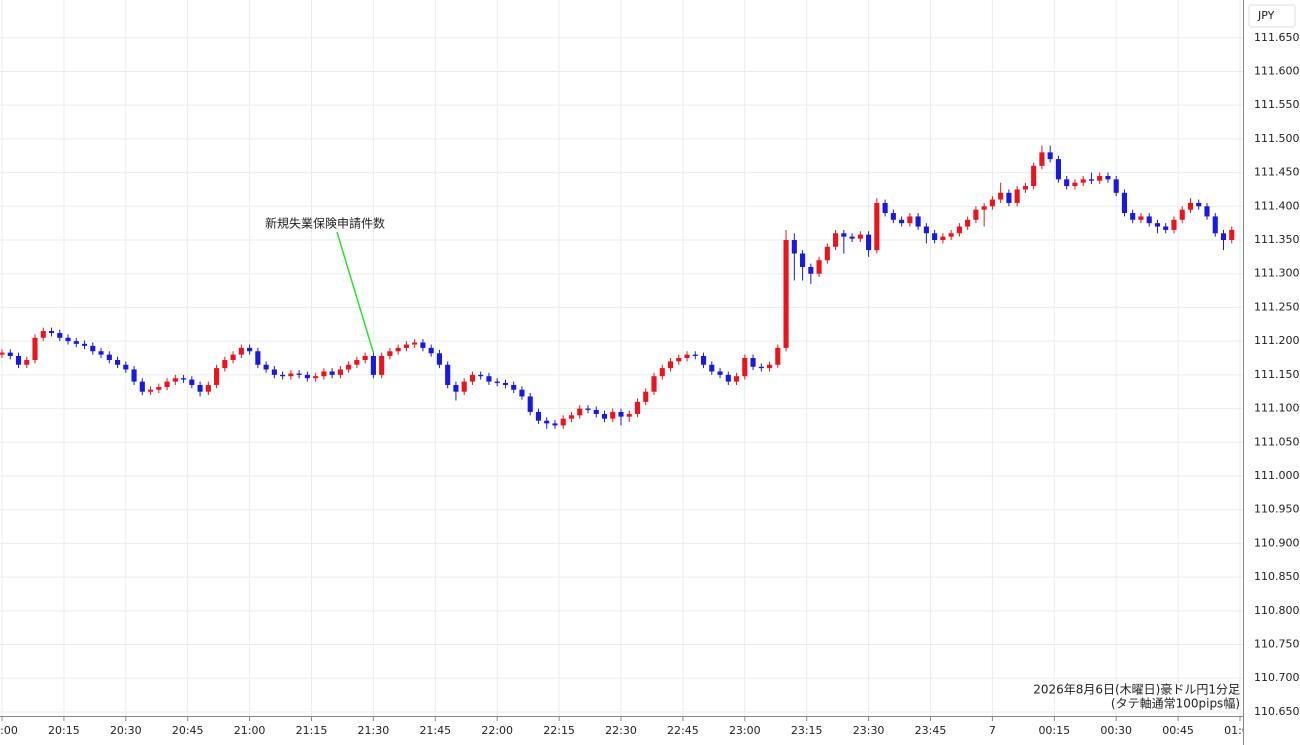 The width and height of the screenshot is (1300, 745). What do you see at coordinates (1277, 542) in the screenshot?
I see `y-tick-label: 110.900` at bounding box center [1277, 542].